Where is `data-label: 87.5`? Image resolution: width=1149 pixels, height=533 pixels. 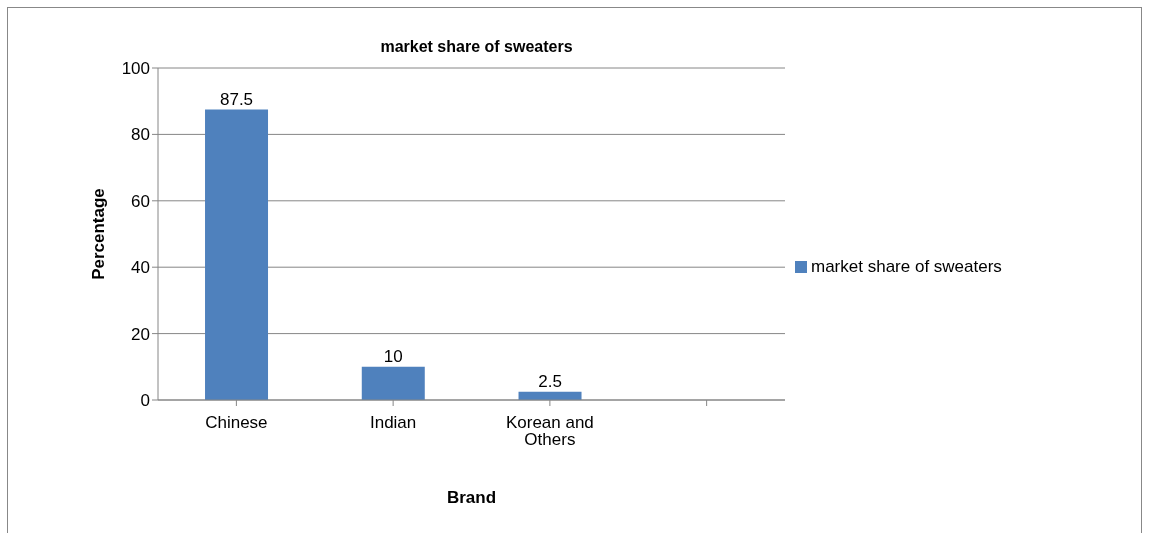
data-label: 87.5 is located at coordinates (236, 99).